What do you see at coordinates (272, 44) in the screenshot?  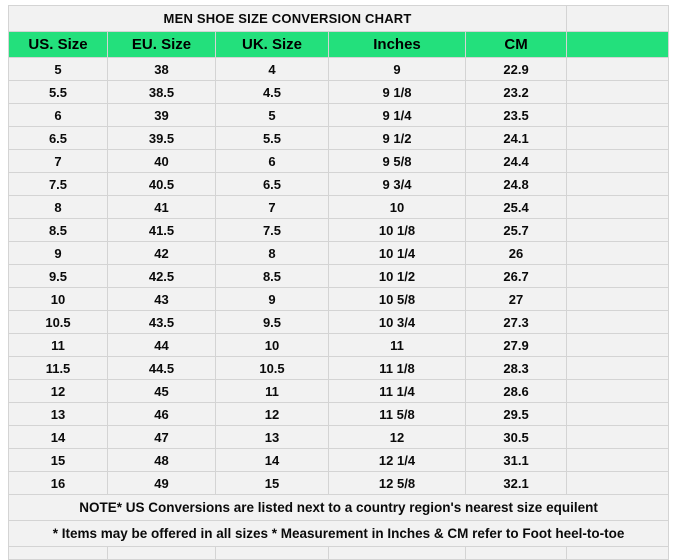 I see `column-header-uk-size: UK. Size` at bounding box center [272, 44].